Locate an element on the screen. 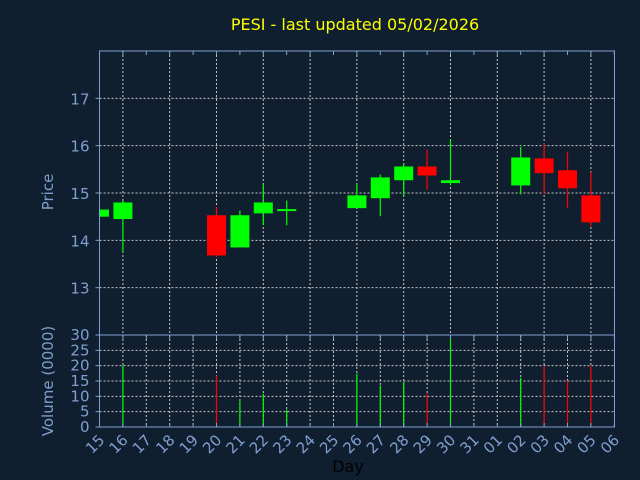 The height and width of the screenshot is (480, 640). x-tick-label: 30 is located at coordinates (446, 444).